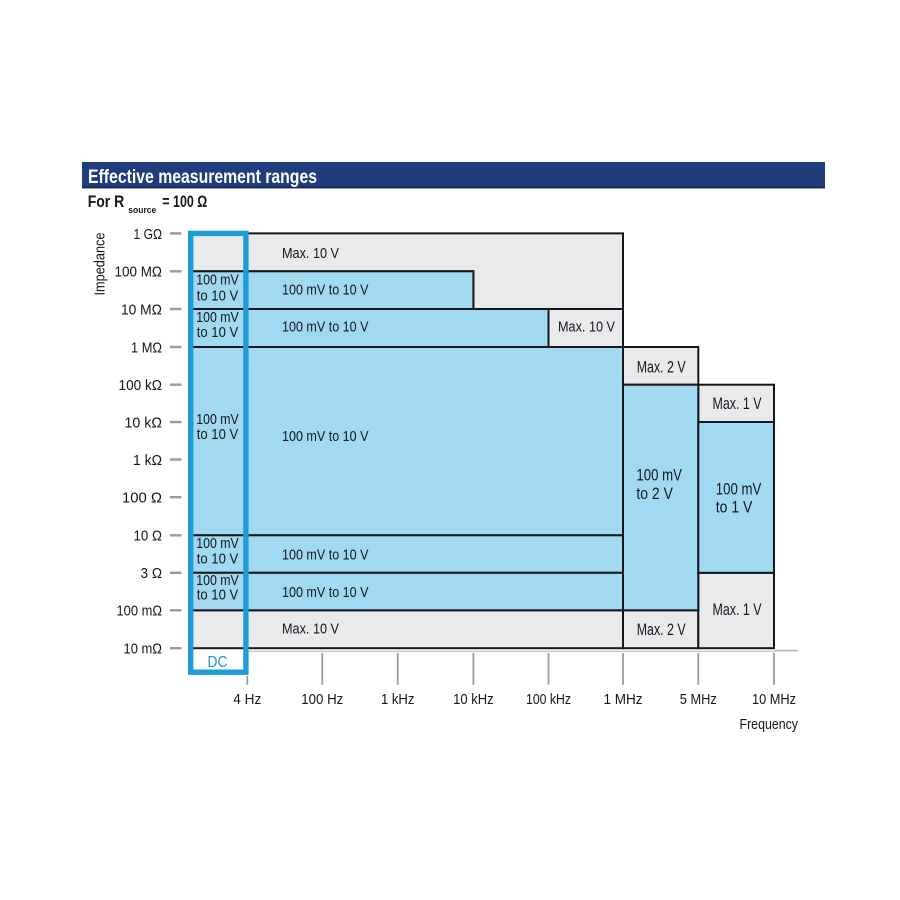  I want to click on svg-text: 100 kHz, so click(548, 699).